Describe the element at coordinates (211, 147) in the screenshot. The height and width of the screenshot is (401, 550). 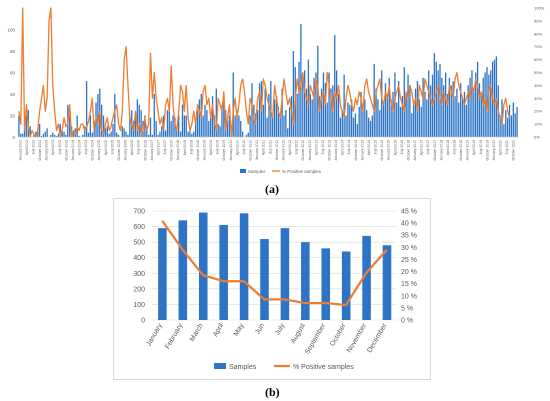
I see `a-x-tick-label: April 2009` at that location.